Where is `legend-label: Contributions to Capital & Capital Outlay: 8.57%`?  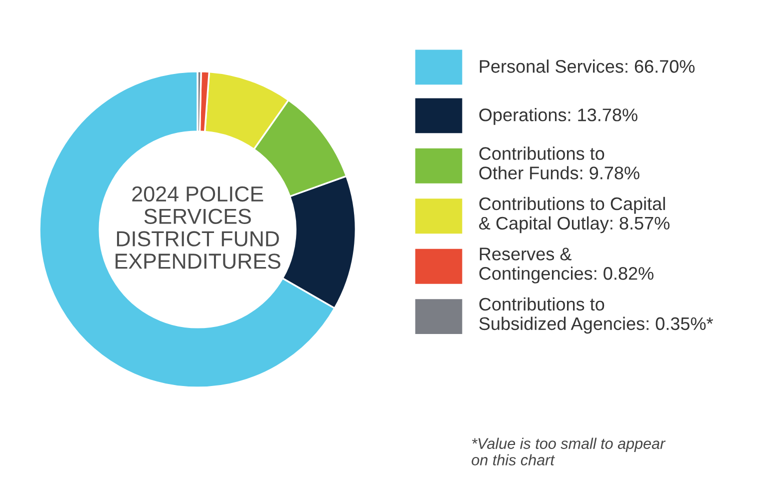
legend-label: Contributions to Capital & Capital Outlay: 8.57% is located at coordinates (574, 215).